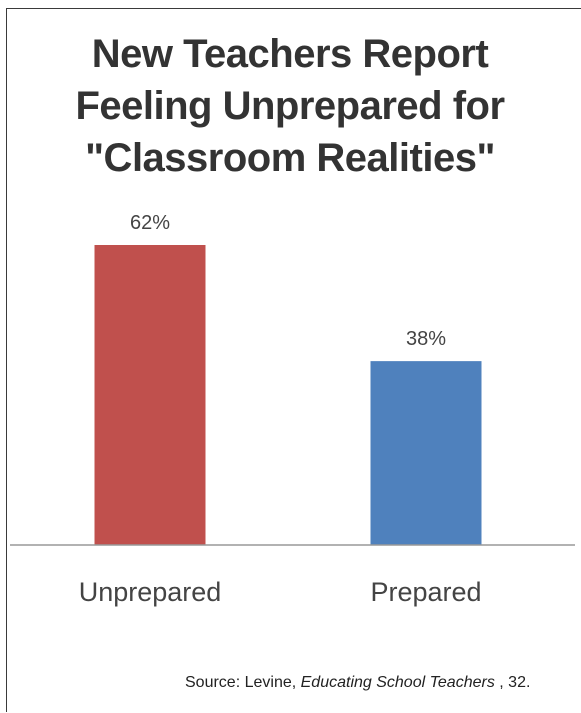 The width and height of the screenshot is (581, 713). Describe the element at coordinates (426, 339) in the screenshot. I see `data-label-prepared: 38%` at that location.